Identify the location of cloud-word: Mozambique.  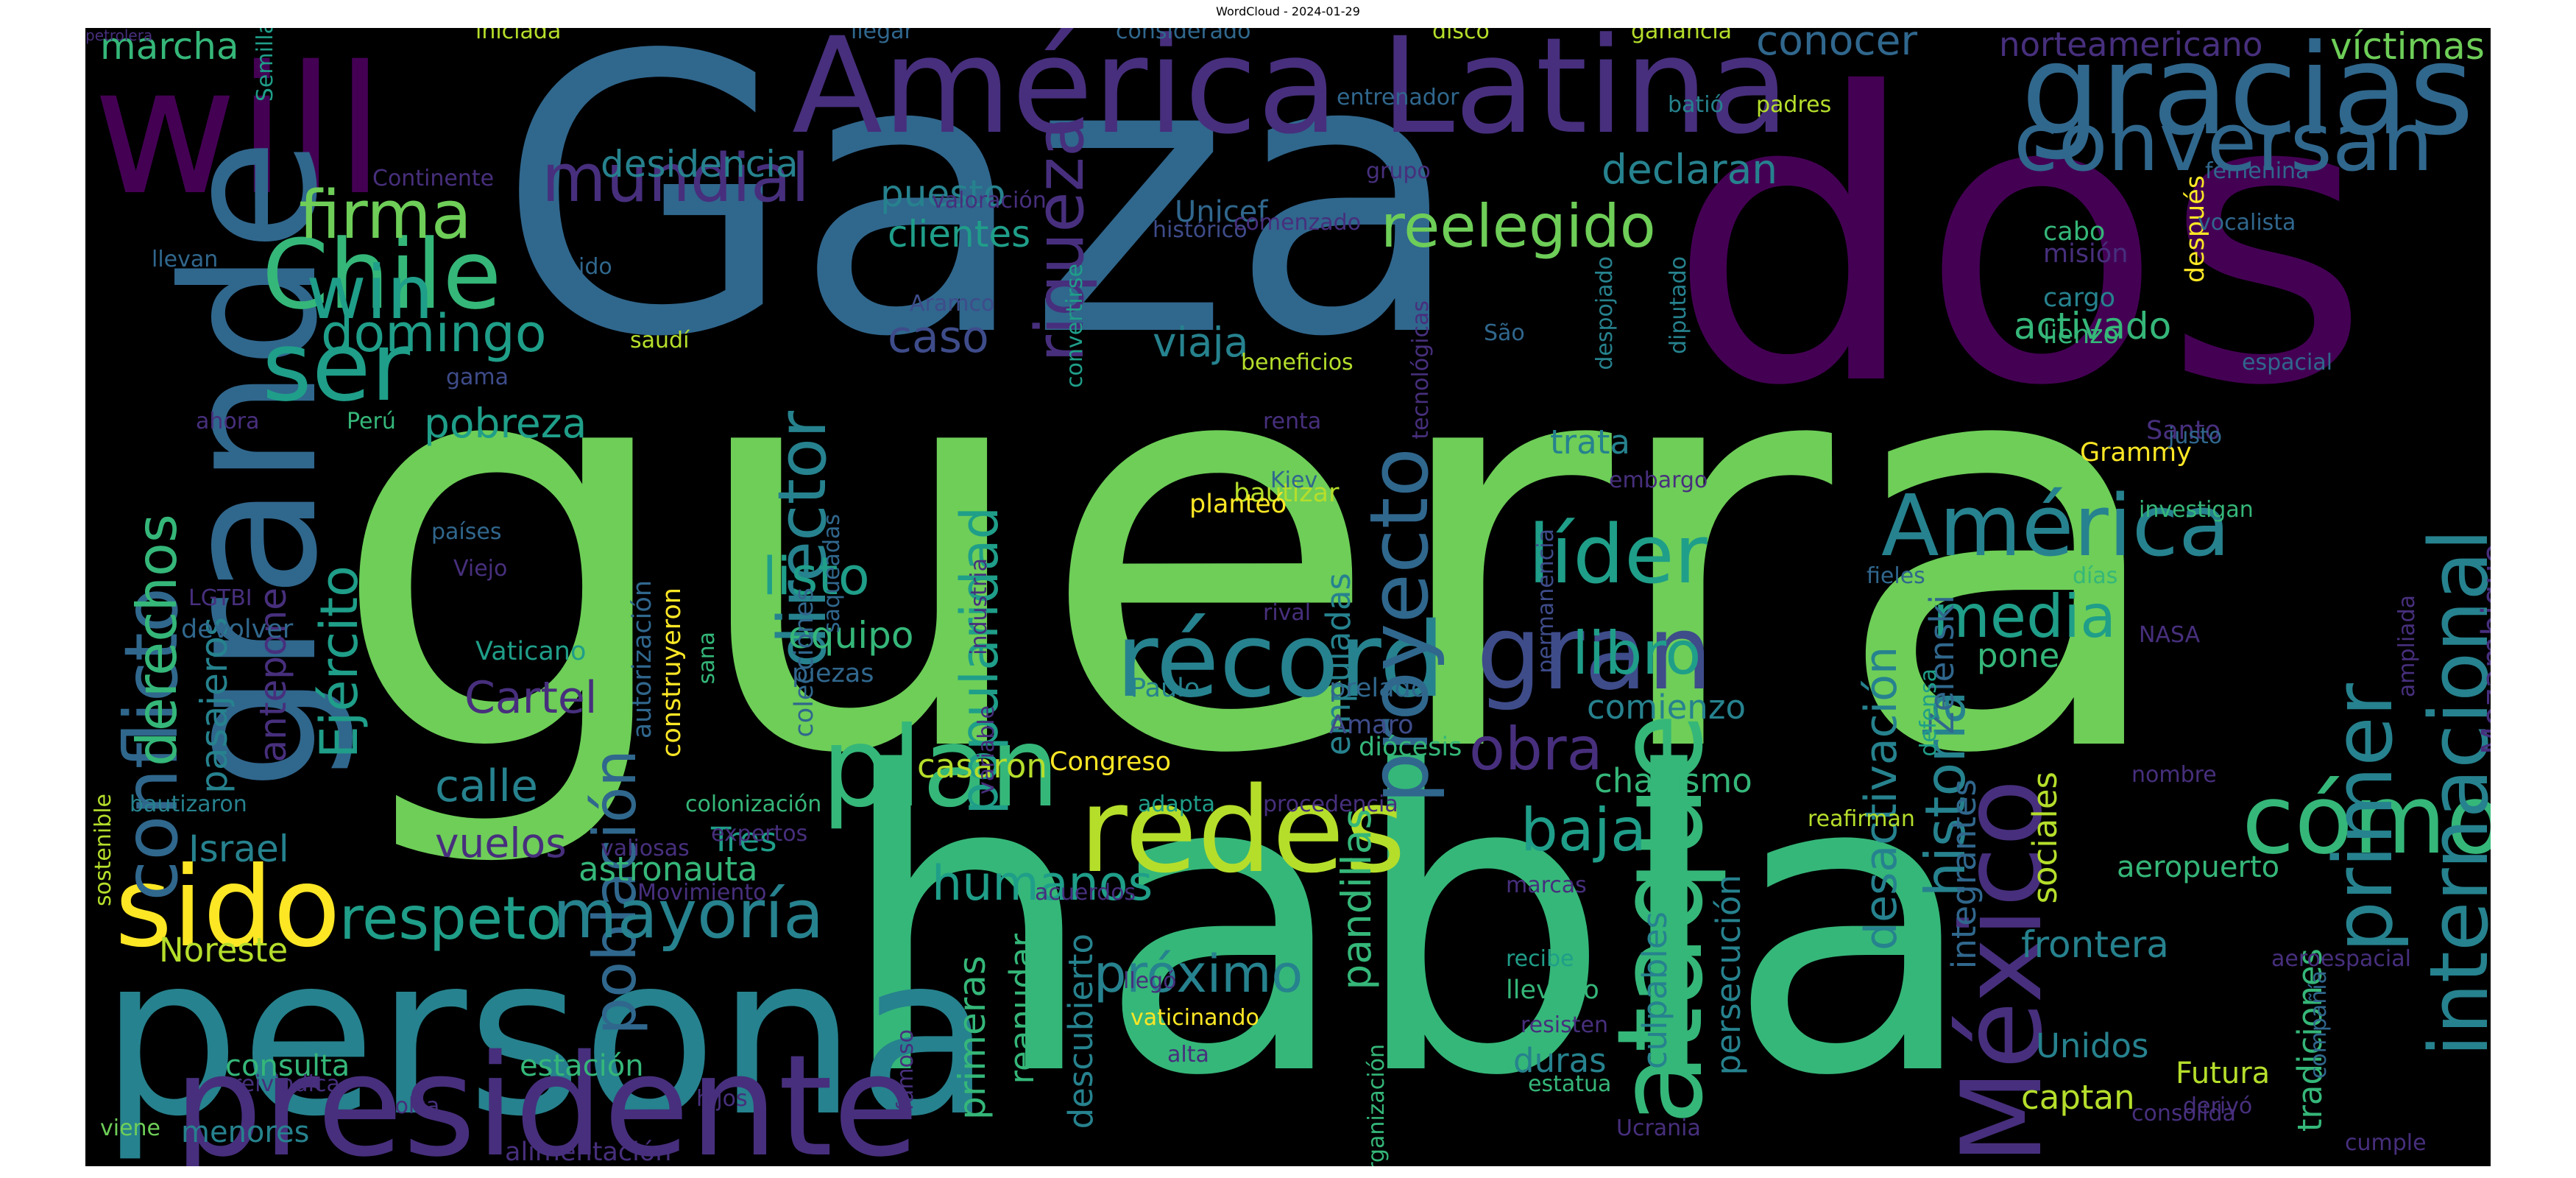
(2482, 649).